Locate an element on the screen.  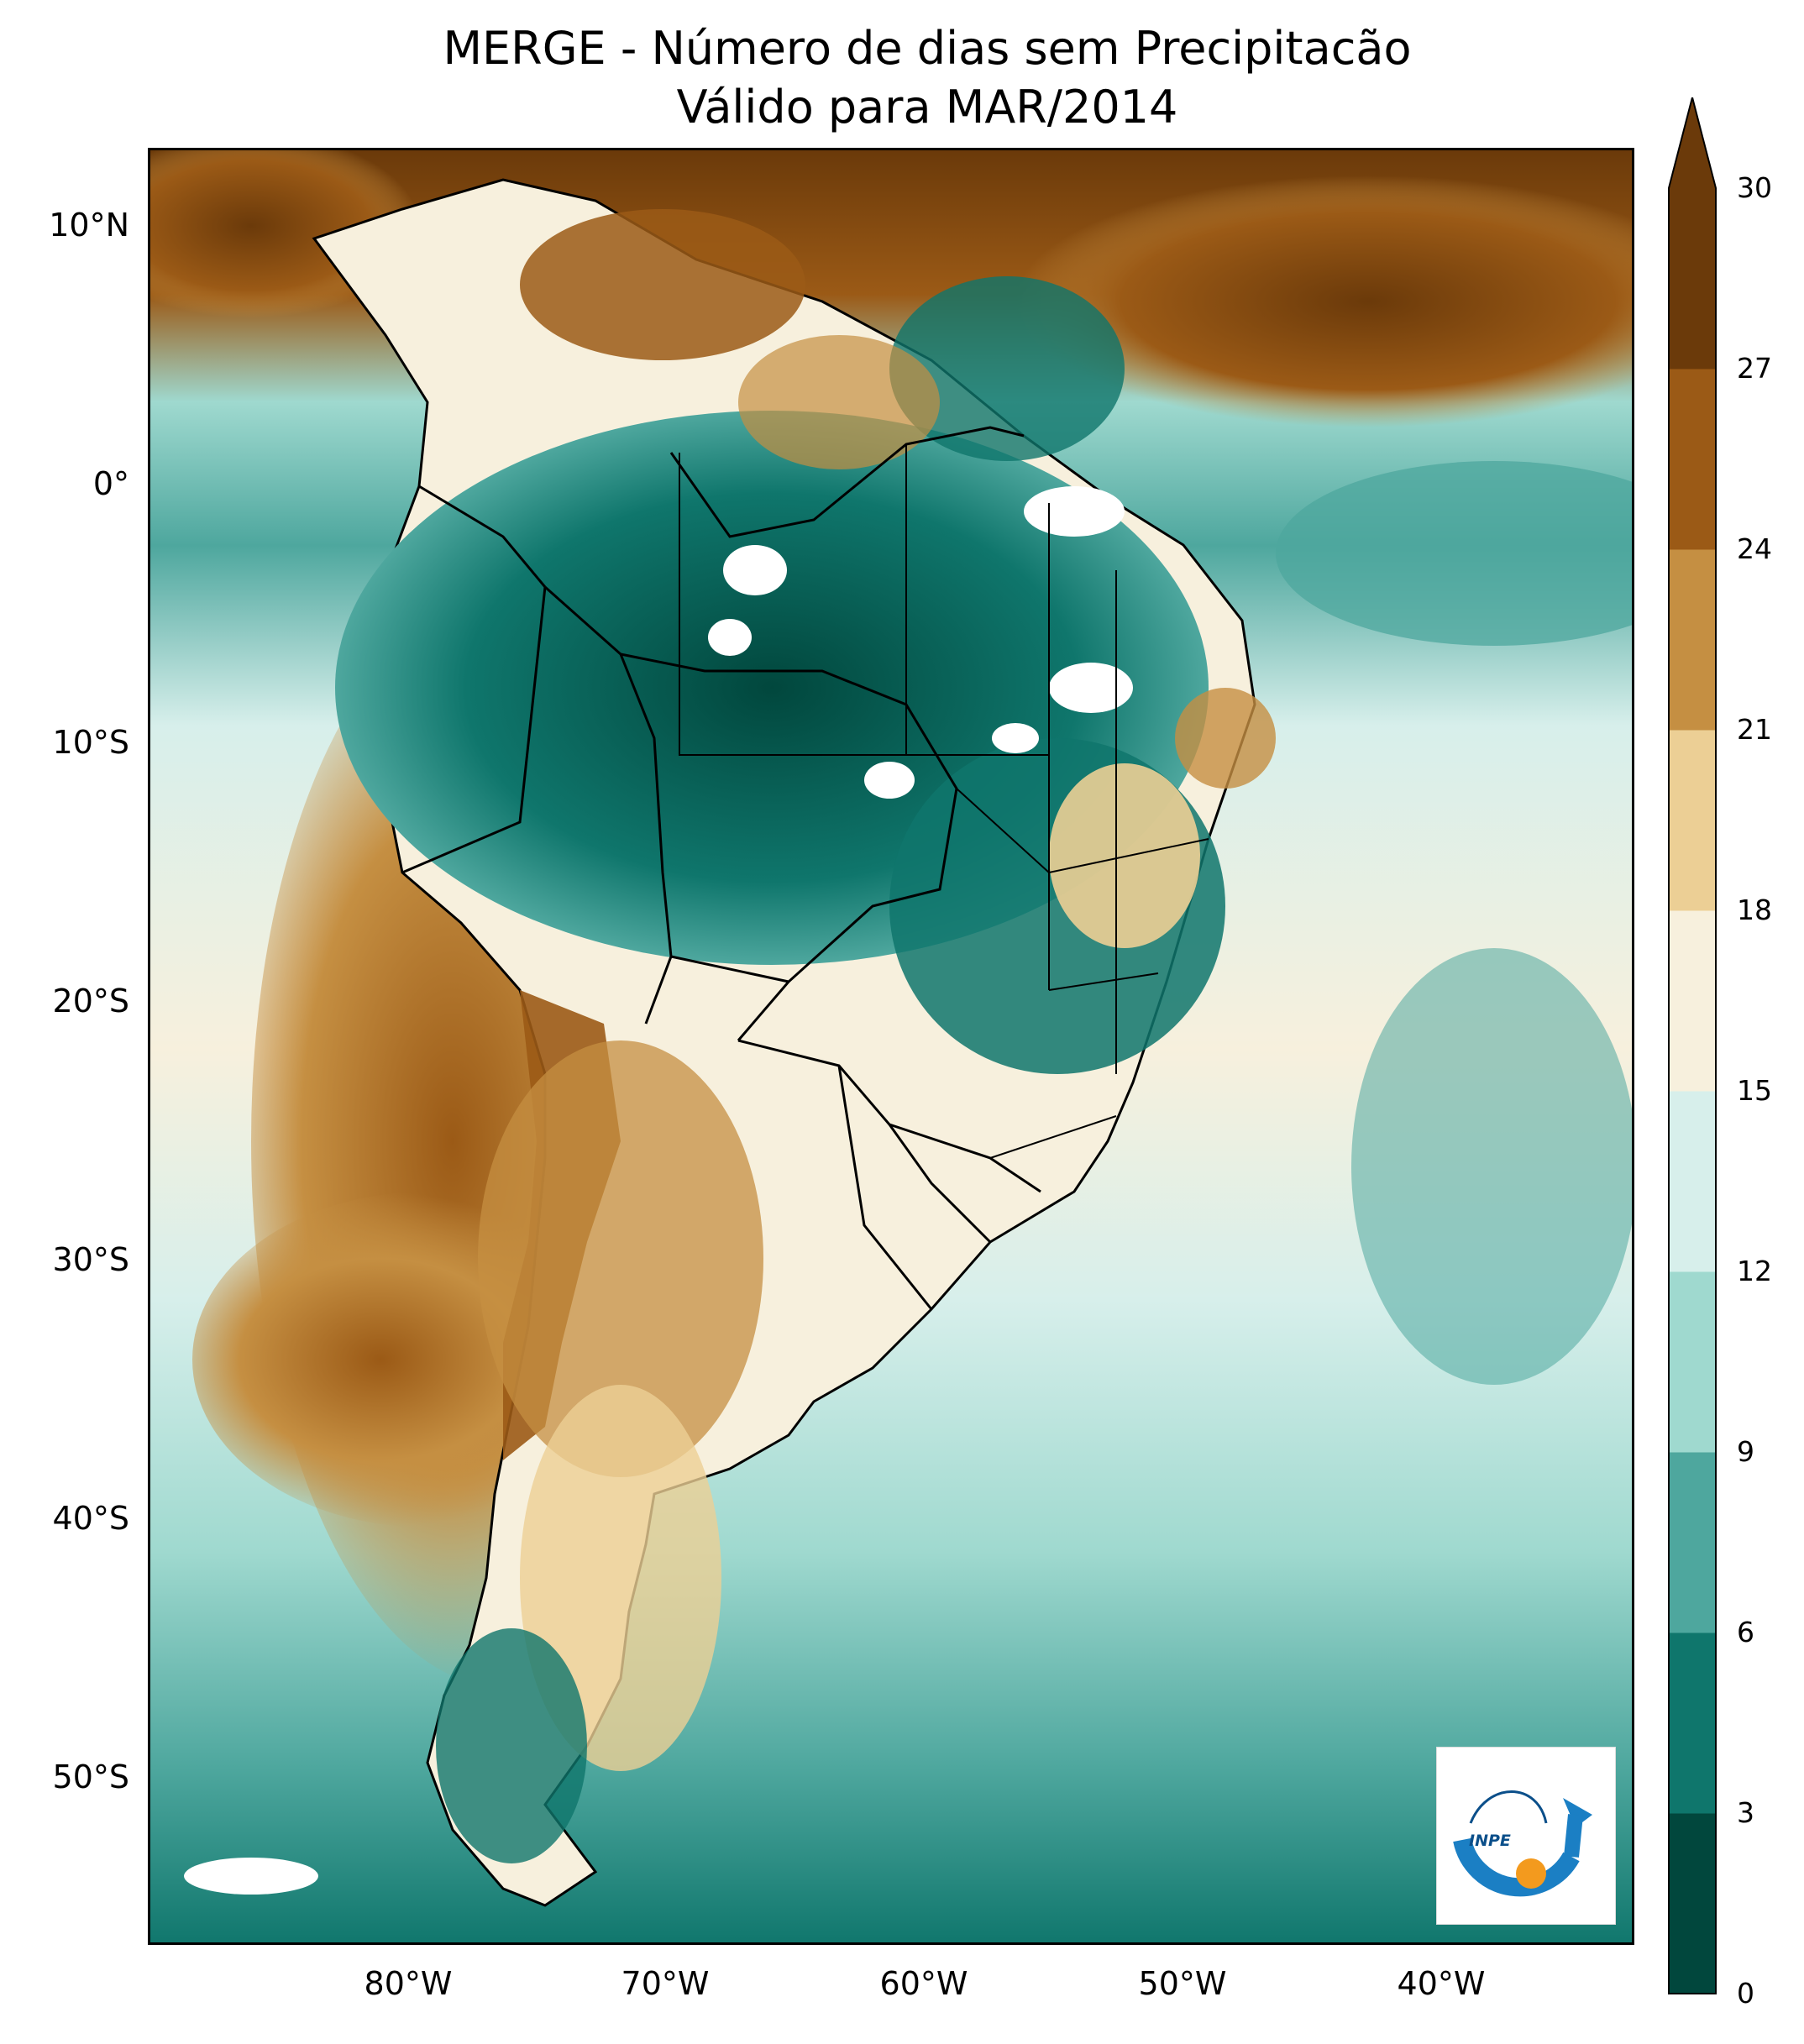
colorbar-extend-arrow is located at coordinates (1692, 142).